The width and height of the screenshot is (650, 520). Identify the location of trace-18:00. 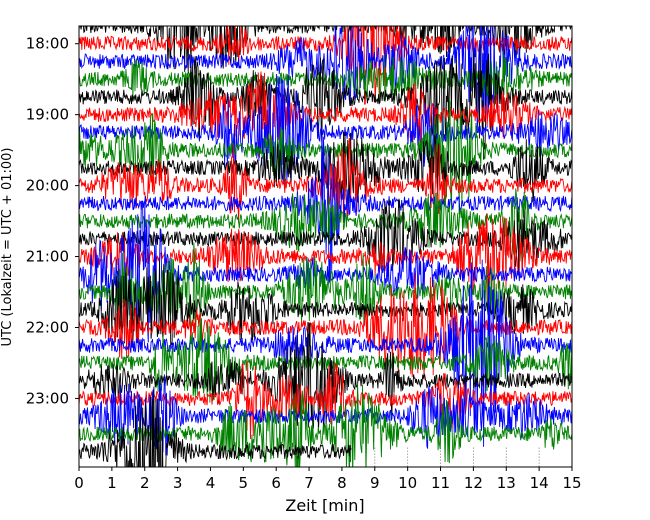
(325, 65).